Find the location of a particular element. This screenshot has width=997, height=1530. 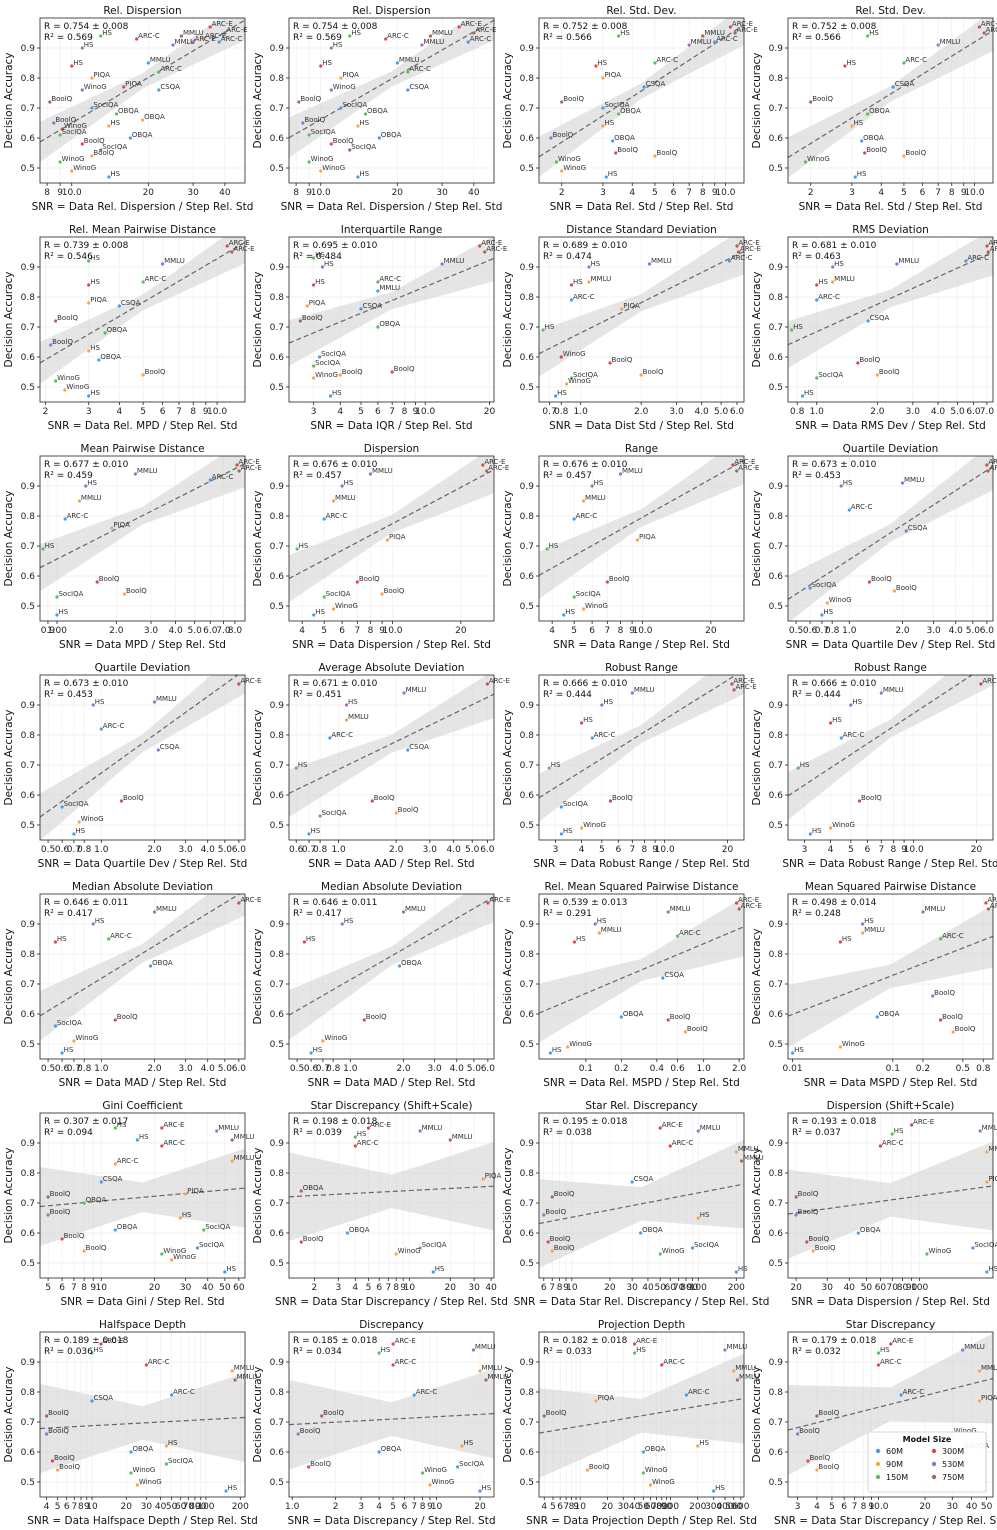

r-value: R = 0.539 ± 0.013 is located at coordinates (585, 903).